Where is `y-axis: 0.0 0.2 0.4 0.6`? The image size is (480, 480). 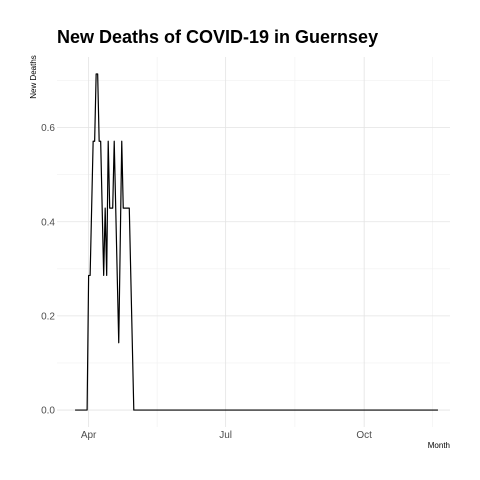 y-axis: 0.0 0.2 0.4 0.6 is located at coordinates (48, 269).